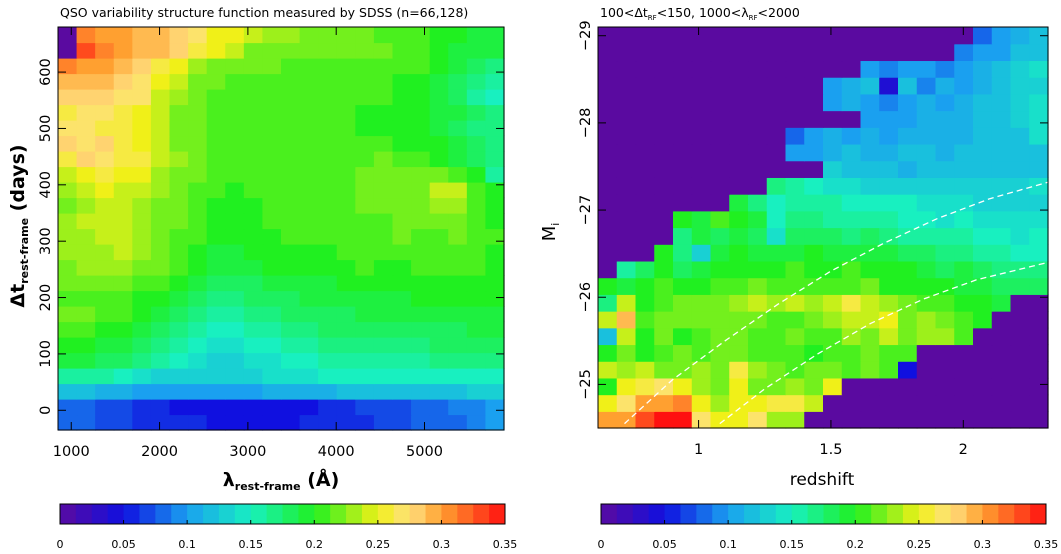  Describe the element at coordinates (187, 544) in the screenshot. I see `colorbar-tick-label: 0.1` at that location.